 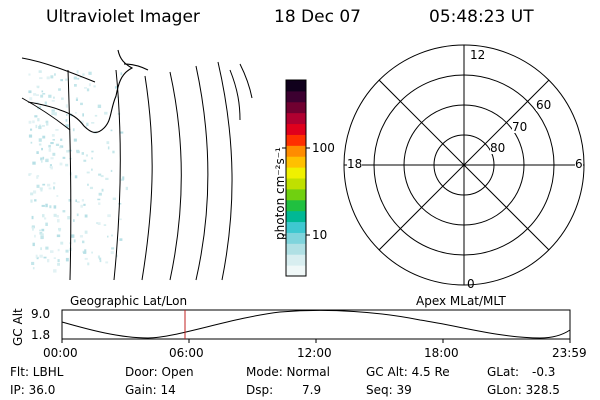 What do you see at coordinates (481, 17) in the screenshot?
I see `time-label: 05:48:23 UT` at bounding box center [481, 17].